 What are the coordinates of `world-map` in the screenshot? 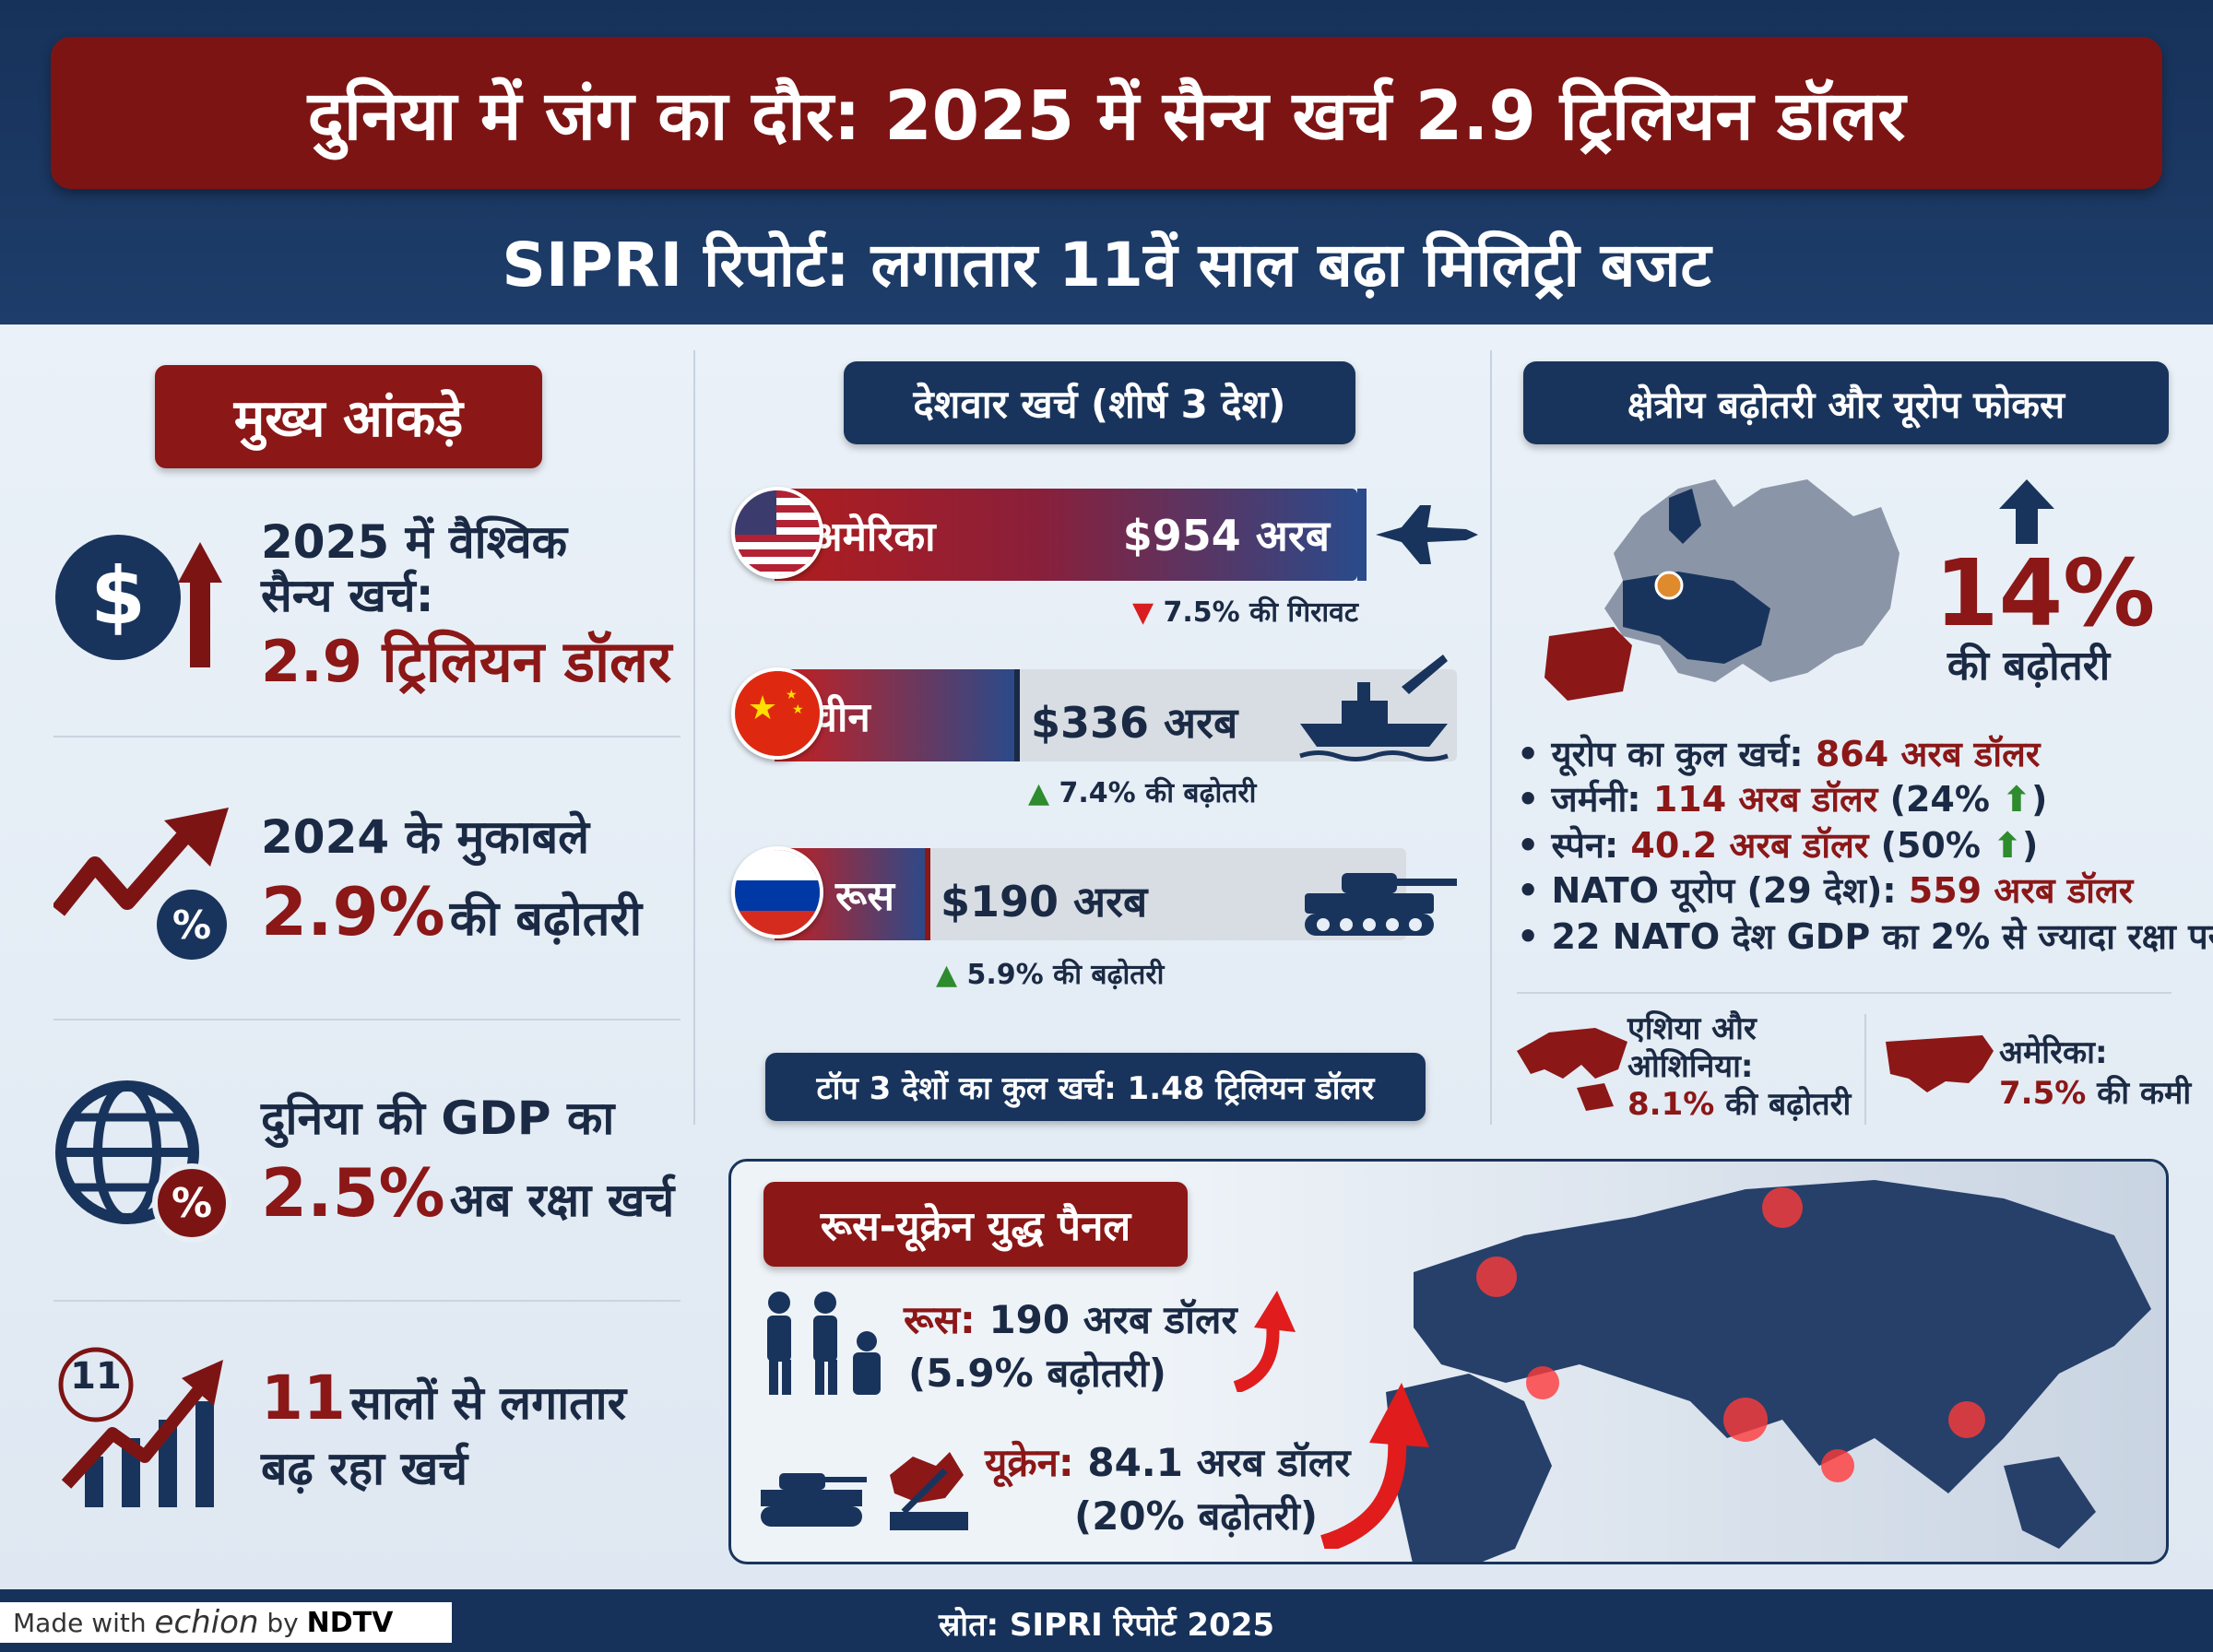 It's located at (1768, 1371).